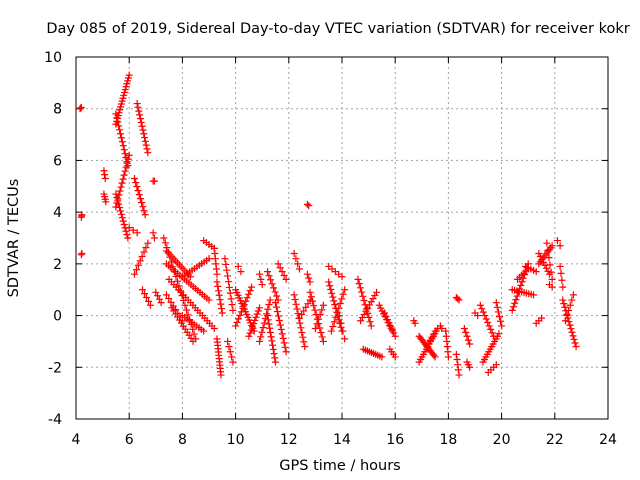 Image resolution: width=640 pixels, height=480 pixels. Describe the element at coordinates (182, 440) in the screenshot. I see `x-tick-label: 8` at that location.